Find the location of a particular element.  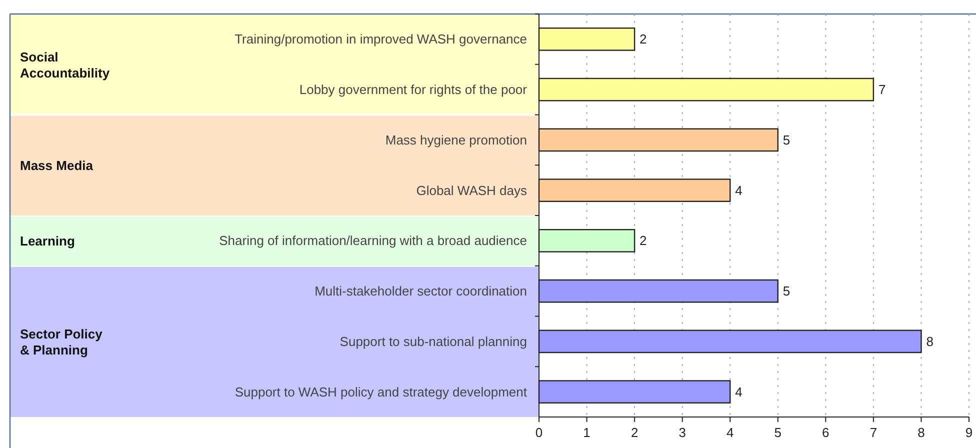

x-tick-label: 2 is located at coordinates (634, 432).